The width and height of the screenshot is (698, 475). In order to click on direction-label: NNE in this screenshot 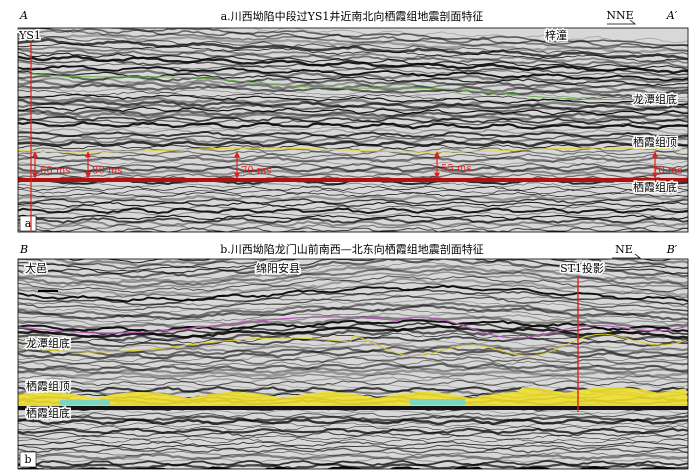, I will do `click(619, 15)`.